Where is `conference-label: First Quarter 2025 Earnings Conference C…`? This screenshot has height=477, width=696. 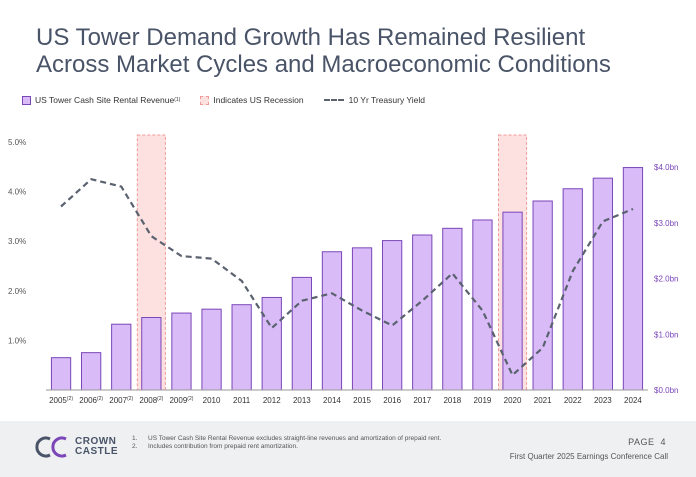 conference-label: First Quarter 2025 Earnings Conference C… is located at coordinates (588, 456).